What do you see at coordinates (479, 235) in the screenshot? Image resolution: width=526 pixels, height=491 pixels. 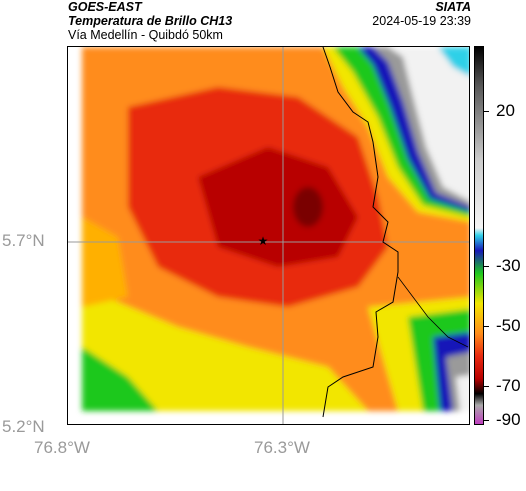 I see `colorbar` at bounding box center [479, 235].